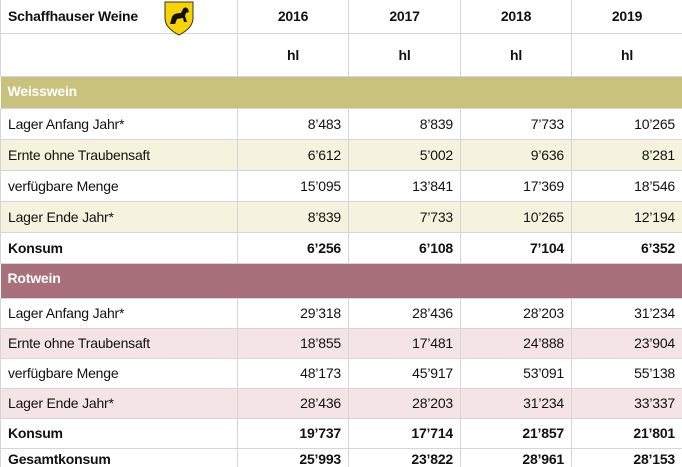 Image resolution: width=682 pixels, height=467 pixels. I want to click on section-name: Weisswein, so click(341, 92).